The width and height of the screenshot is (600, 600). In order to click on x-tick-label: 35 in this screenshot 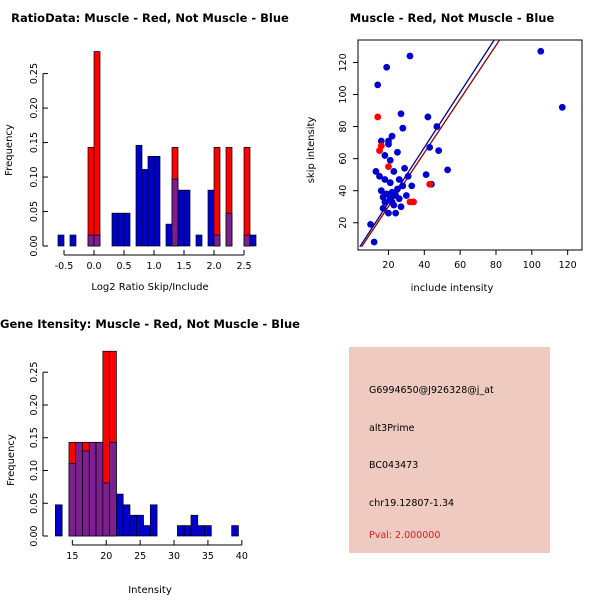, I will do `click(208, 556)`.